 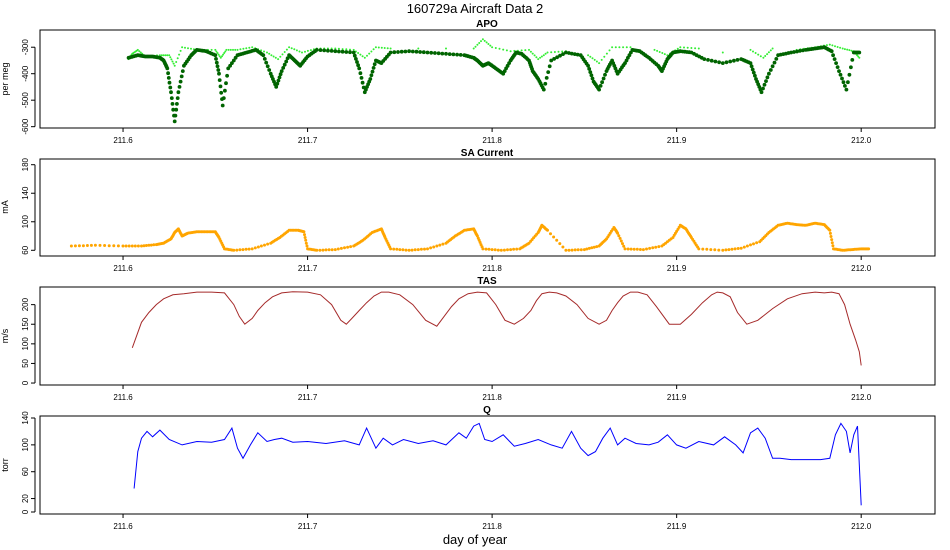 I want to click on series-line, so click(x=496, y=328).